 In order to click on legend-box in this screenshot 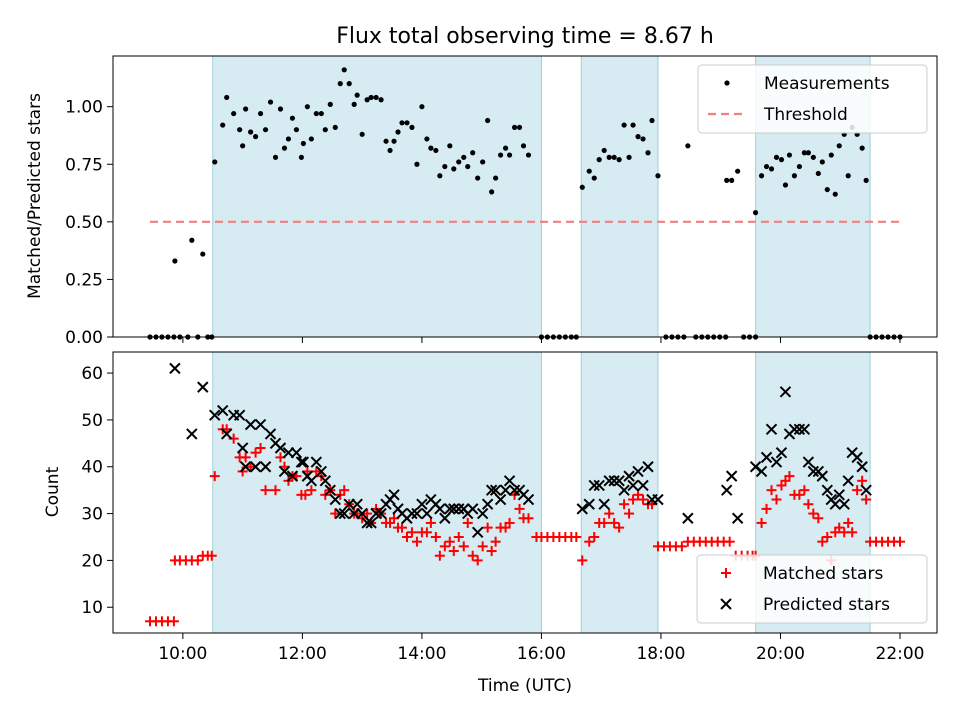, I will do `click(812, 589)`.